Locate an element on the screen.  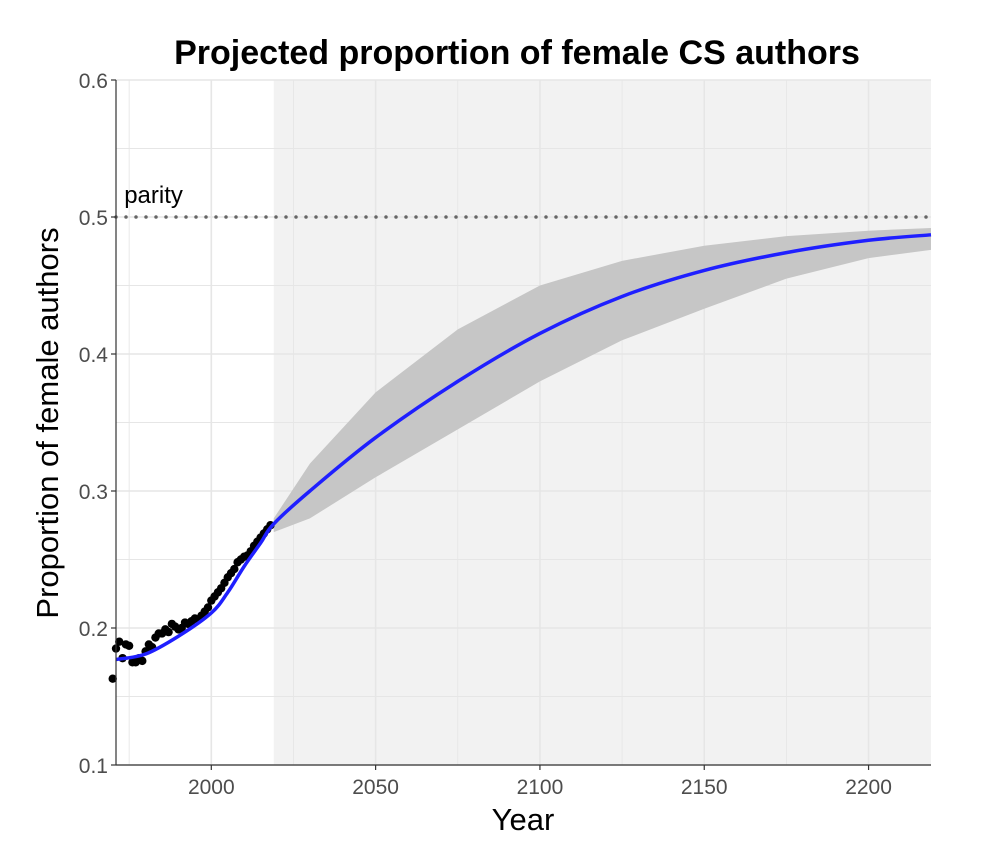
parity-label: parity is located at coordinates (153, 195).